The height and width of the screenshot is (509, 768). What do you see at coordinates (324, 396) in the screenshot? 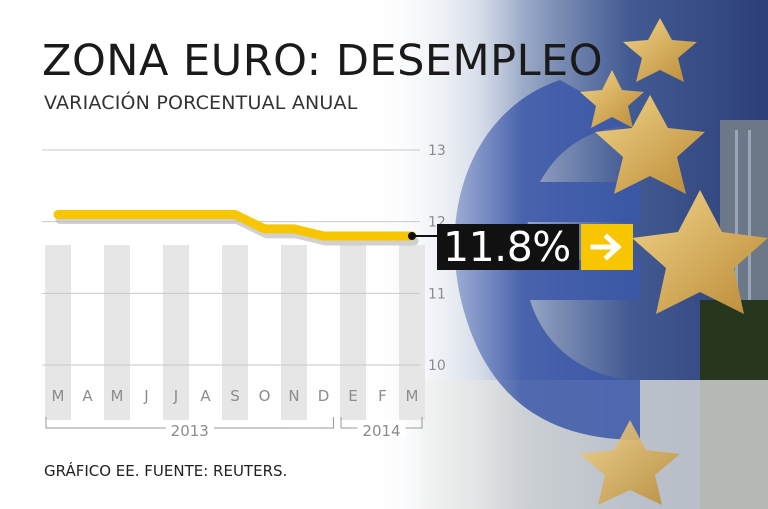
I see `x-tick-label: D` at bounding box center [324, 396].